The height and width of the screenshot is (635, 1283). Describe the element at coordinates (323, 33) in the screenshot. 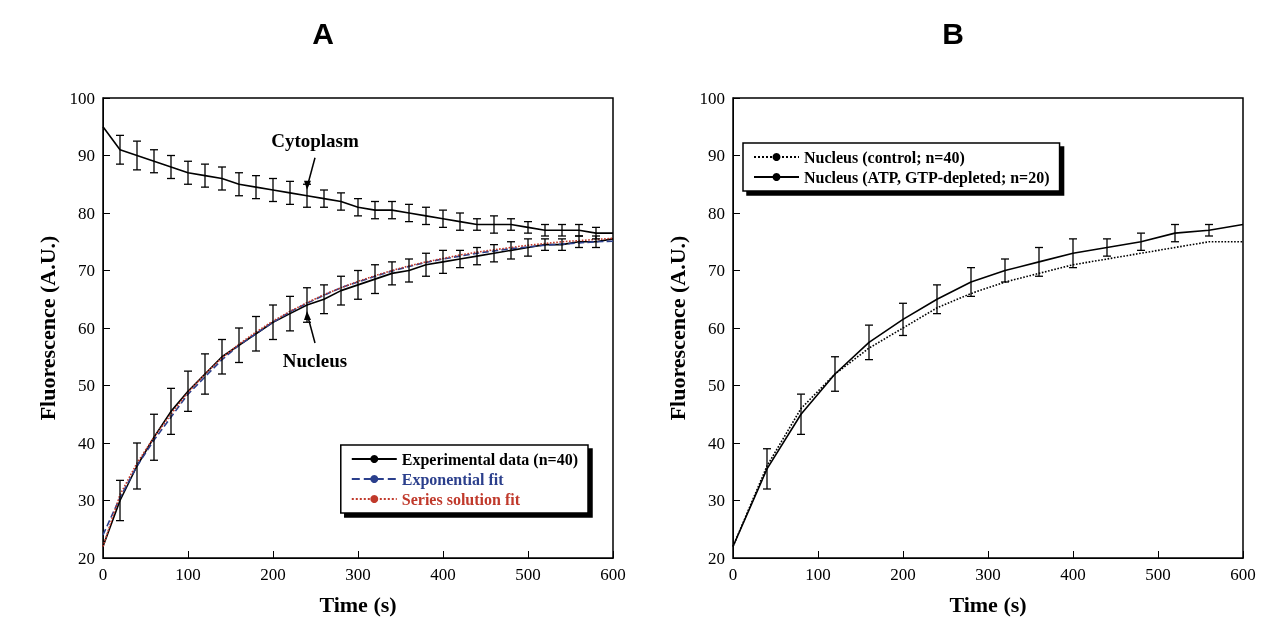

I see `chart-title: A` at that location.